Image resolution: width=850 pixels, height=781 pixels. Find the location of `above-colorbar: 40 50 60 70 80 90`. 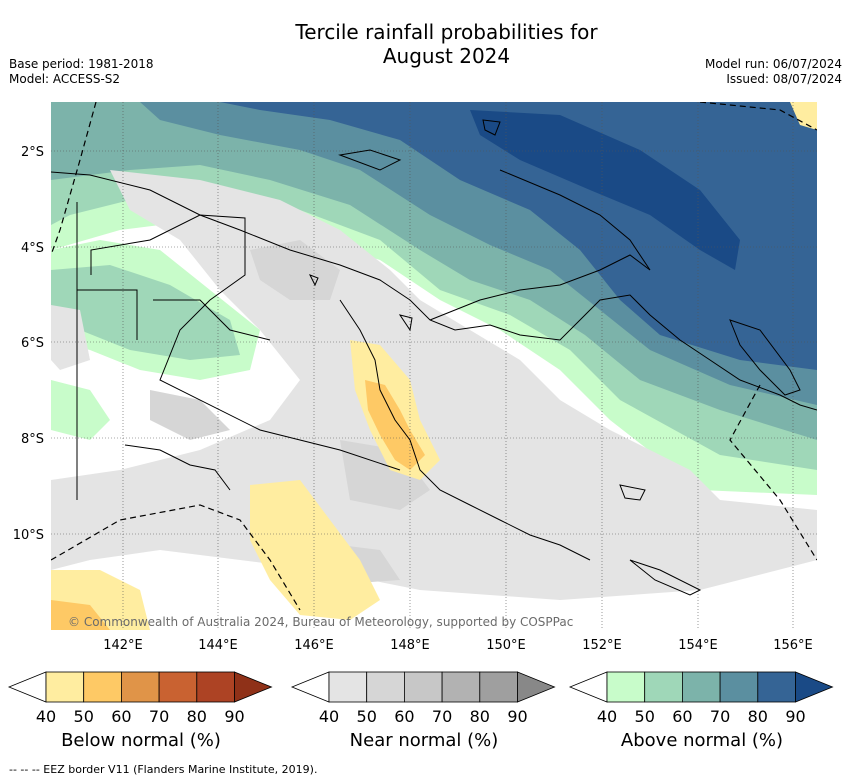

above-colorbar: 40 50 60 70 80 90 is located at coordinates (701, 698).